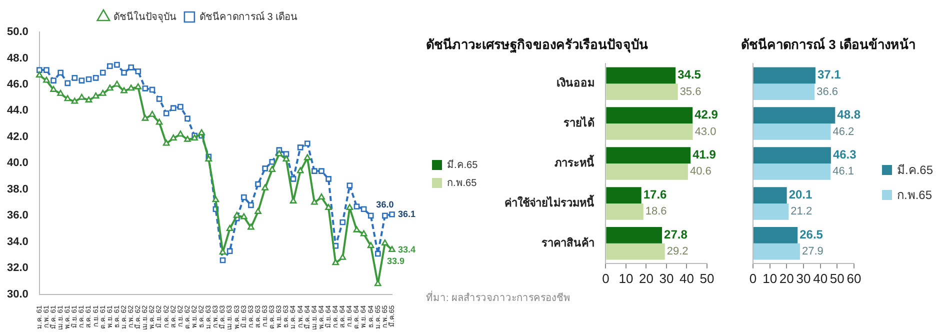 This screenshot has height=333, width=944. Describe the element at coordinates (407, 213) in the screenshot. I see `data-label: 36.1` at that location.